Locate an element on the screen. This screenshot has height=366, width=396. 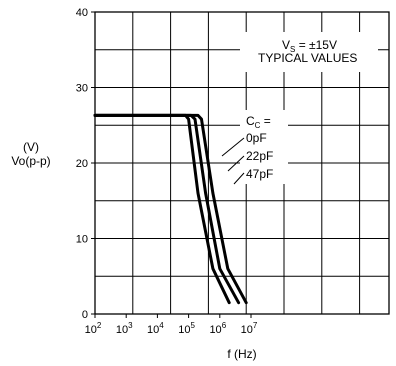
legend-0pf: 0pF is located at coordinates (256, 138).